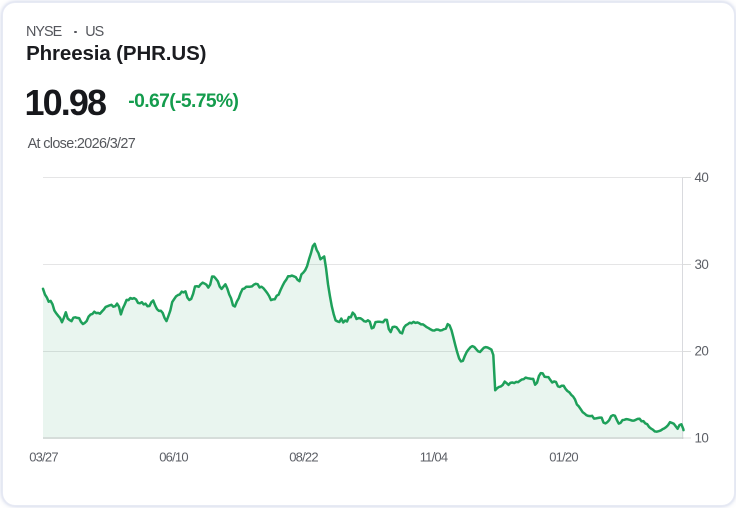  I want to click on svg-text: 03/27, so click(43, 456).